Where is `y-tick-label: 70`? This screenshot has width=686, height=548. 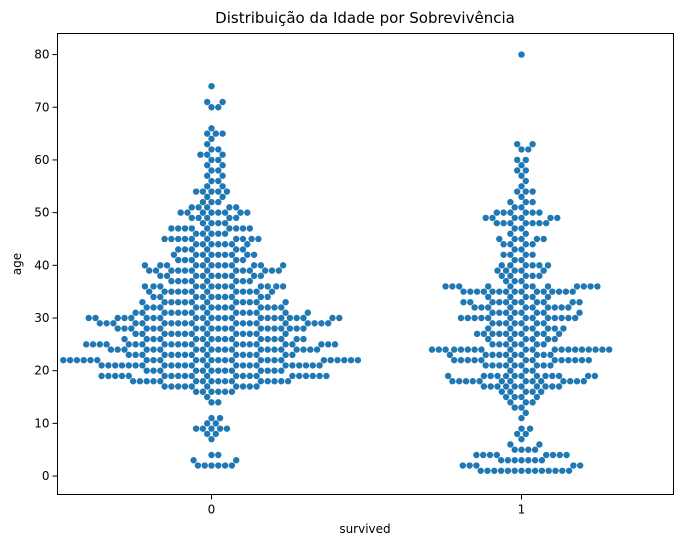 y-tick-label: 70 is located at coordinates (41, 107).